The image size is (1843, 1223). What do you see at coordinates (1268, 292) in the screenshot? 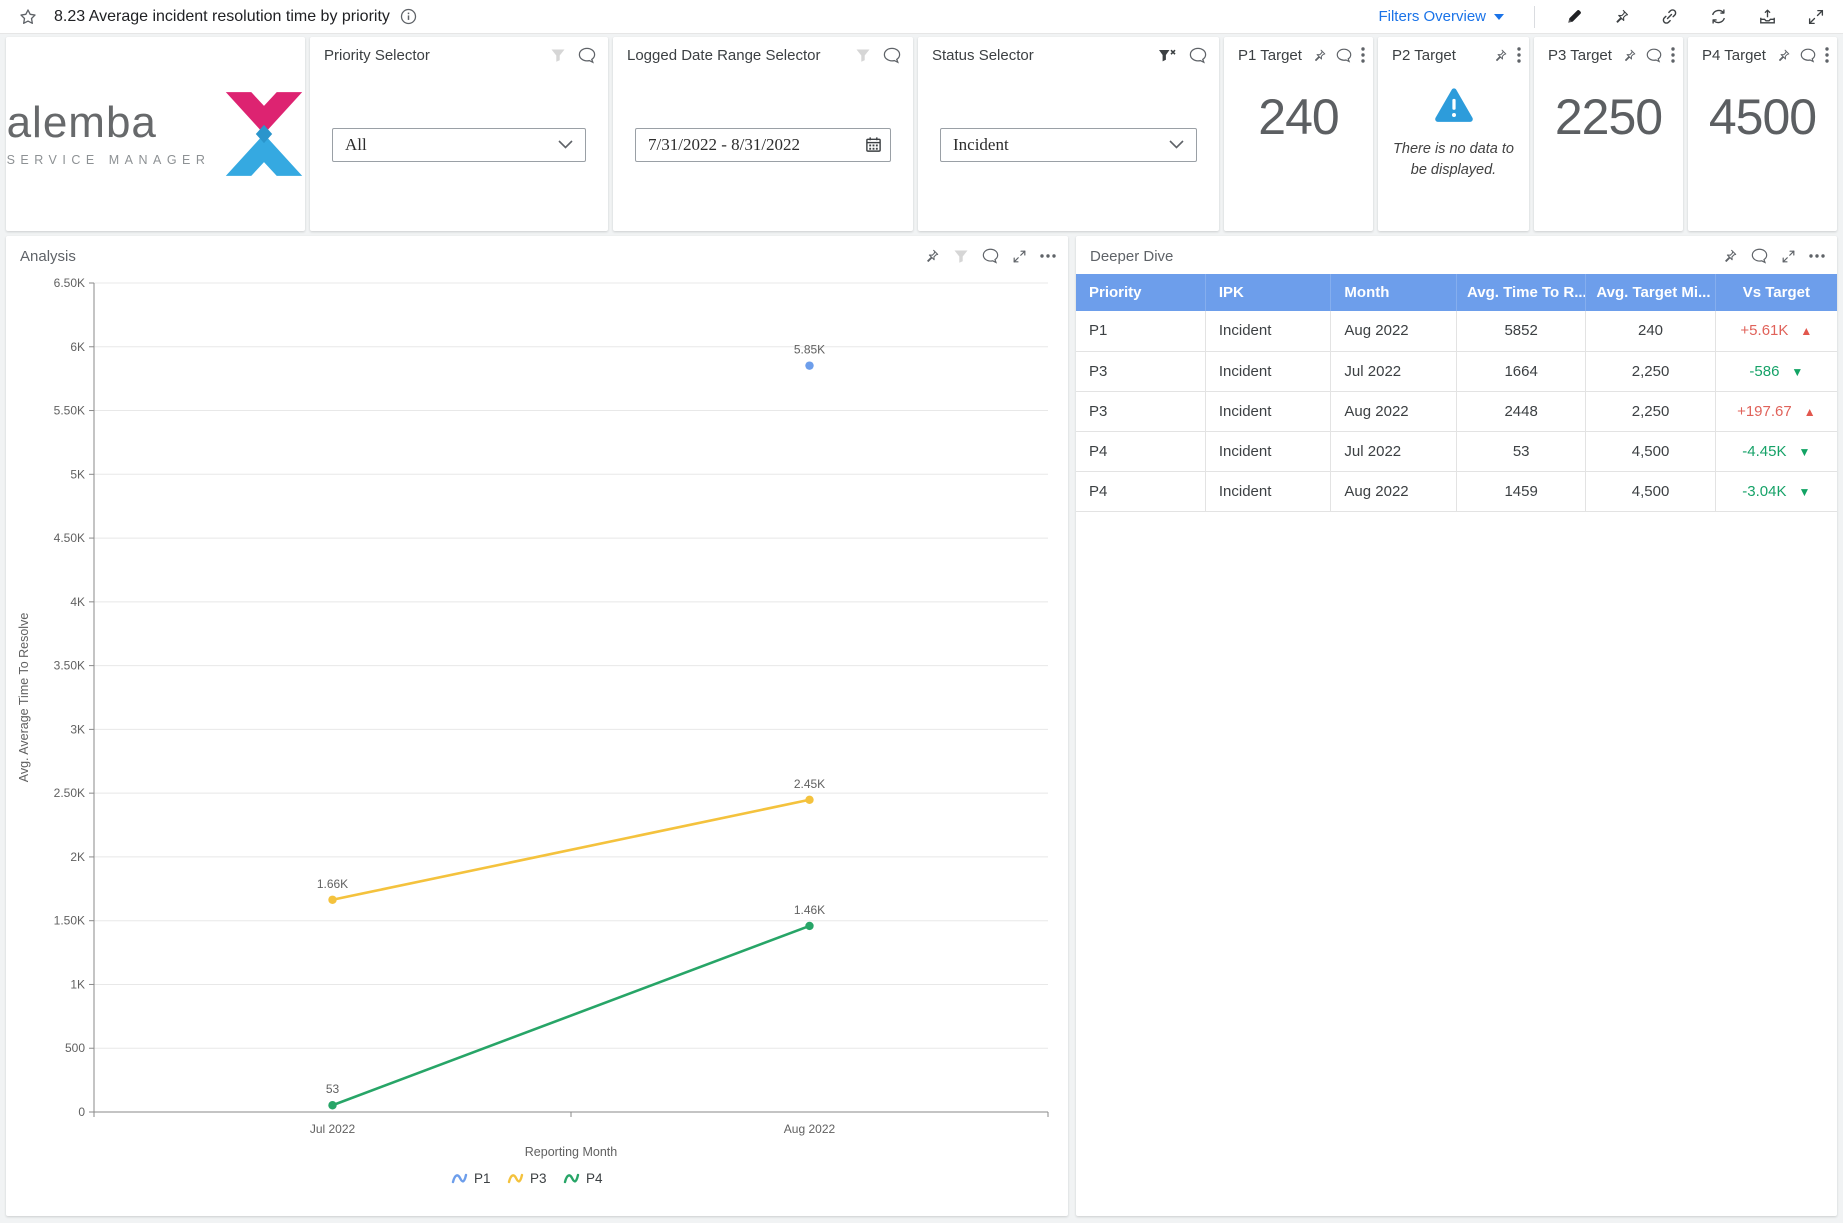
I see `column-header: IPK` at bounding box center [1268, 292].